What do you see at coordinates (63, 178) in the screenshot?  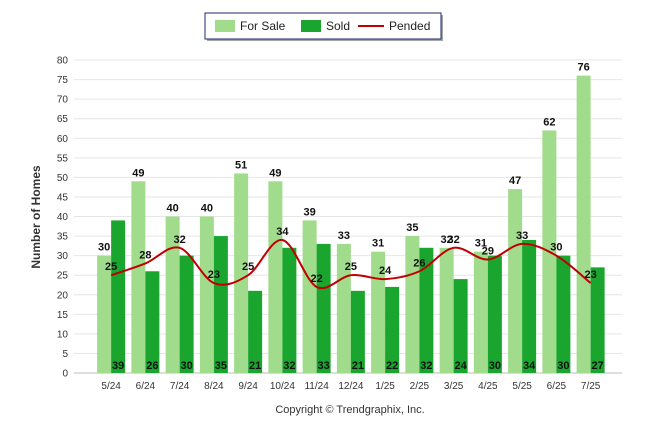 I see `y-tick-label: 50` at bounding box center [63, 178].